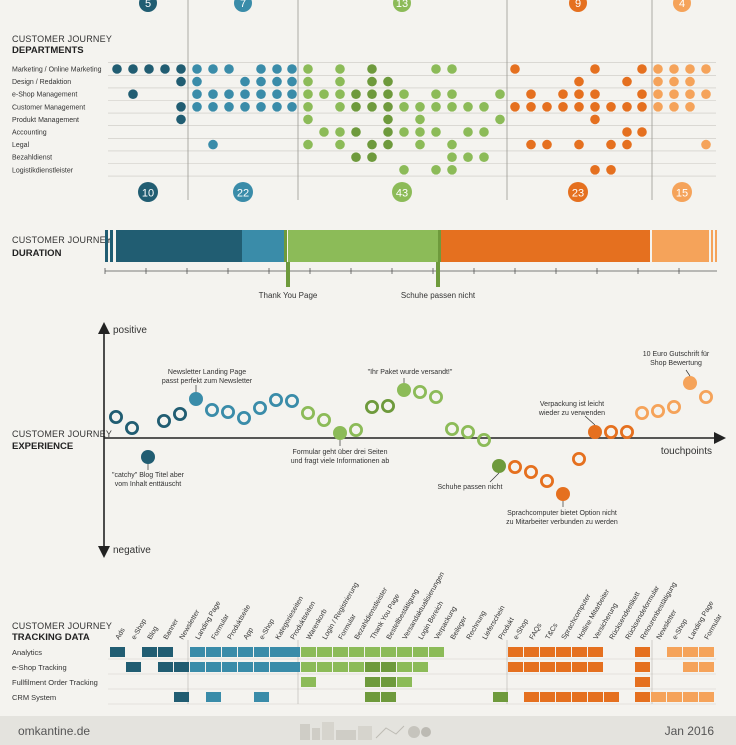 Image resolution: width=736 pixels, height=745 pixels. What do you see at coordinates (45, 120) in the screenshot?
I see `dept-row-label: Produkt Management` at bounding box center [45, 120].